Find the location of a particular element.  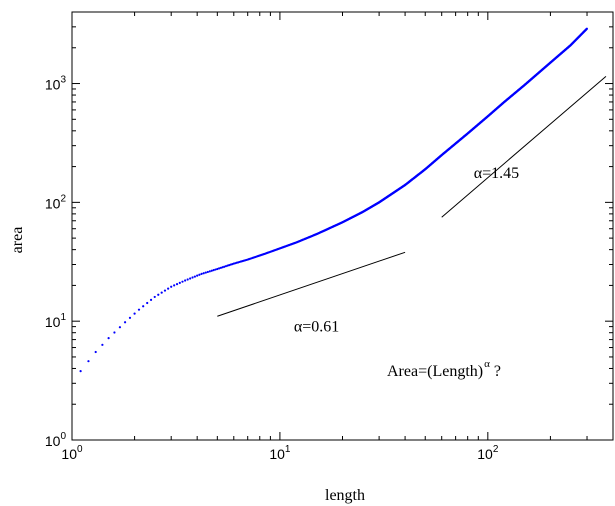

y-tick-exponent: 0 is located at coordinates (63, 436).